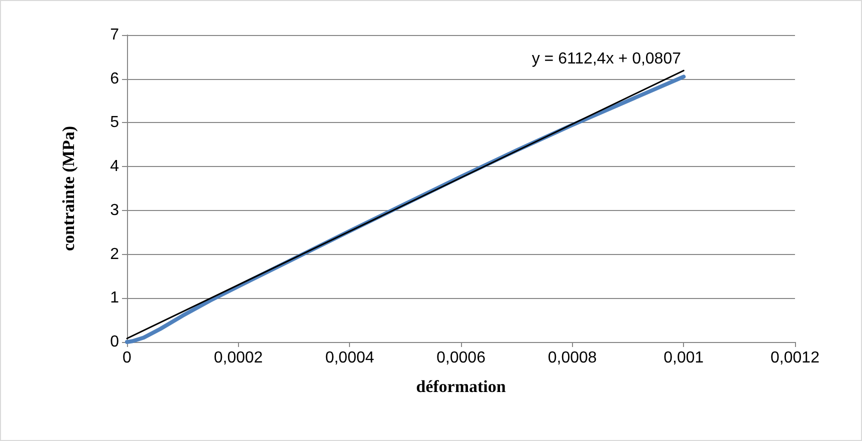  I want to click on x-tick-label: 0,001, so click(684, 358).